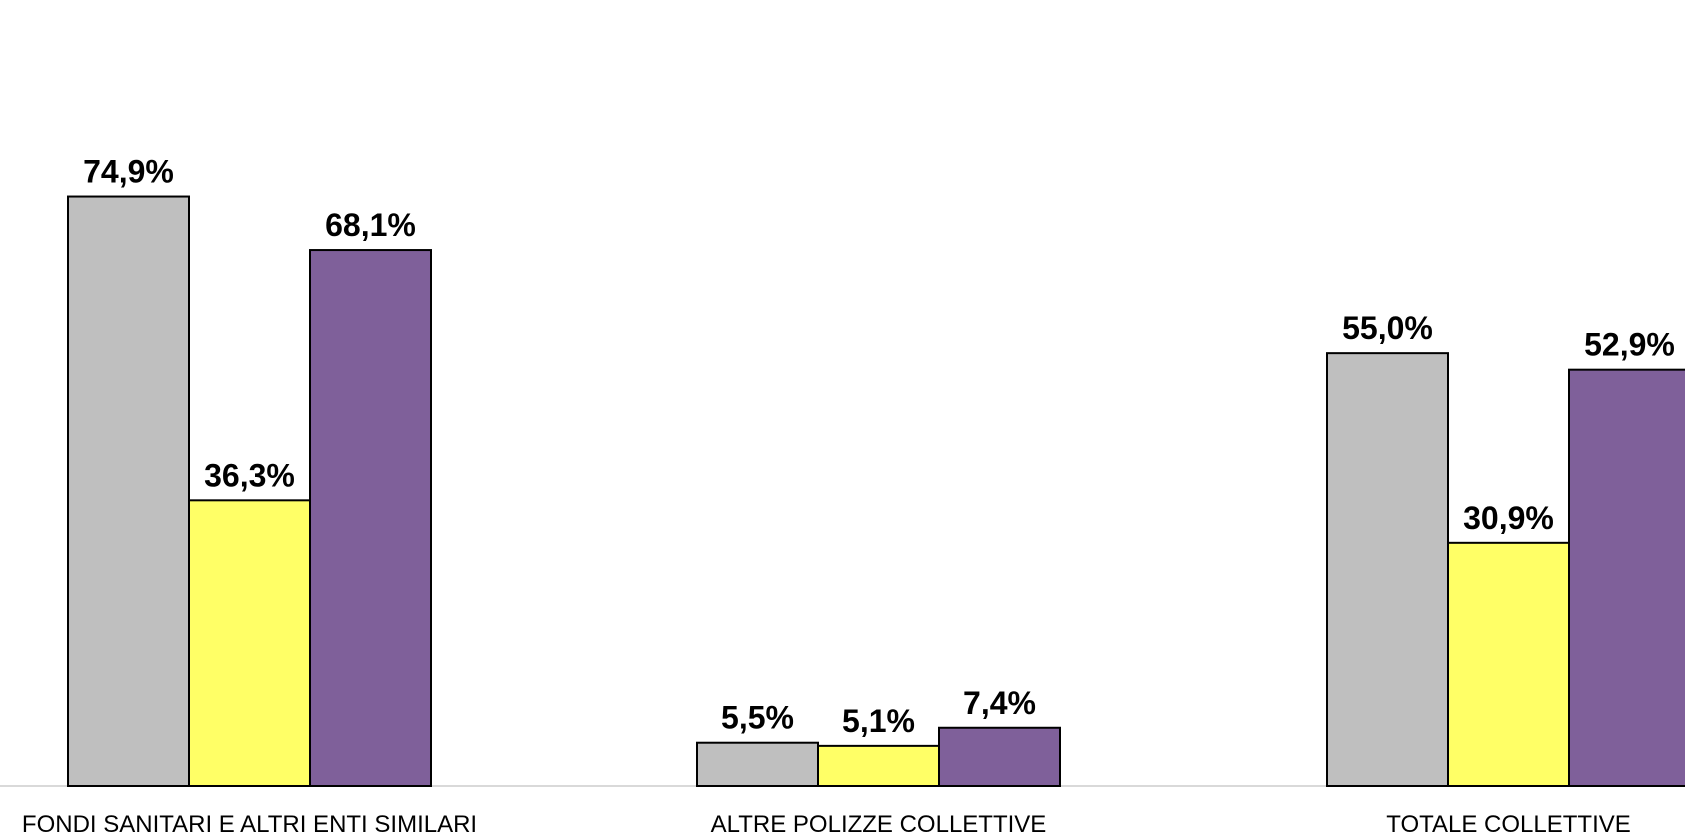 Image resolution: width=1685 pixels, height=838 pixels. What do you see at coordinates (1629, 345) in the screenshot?
I see `data-label-series3-cat3: 52,9%` at bounding box center [1629, 345].